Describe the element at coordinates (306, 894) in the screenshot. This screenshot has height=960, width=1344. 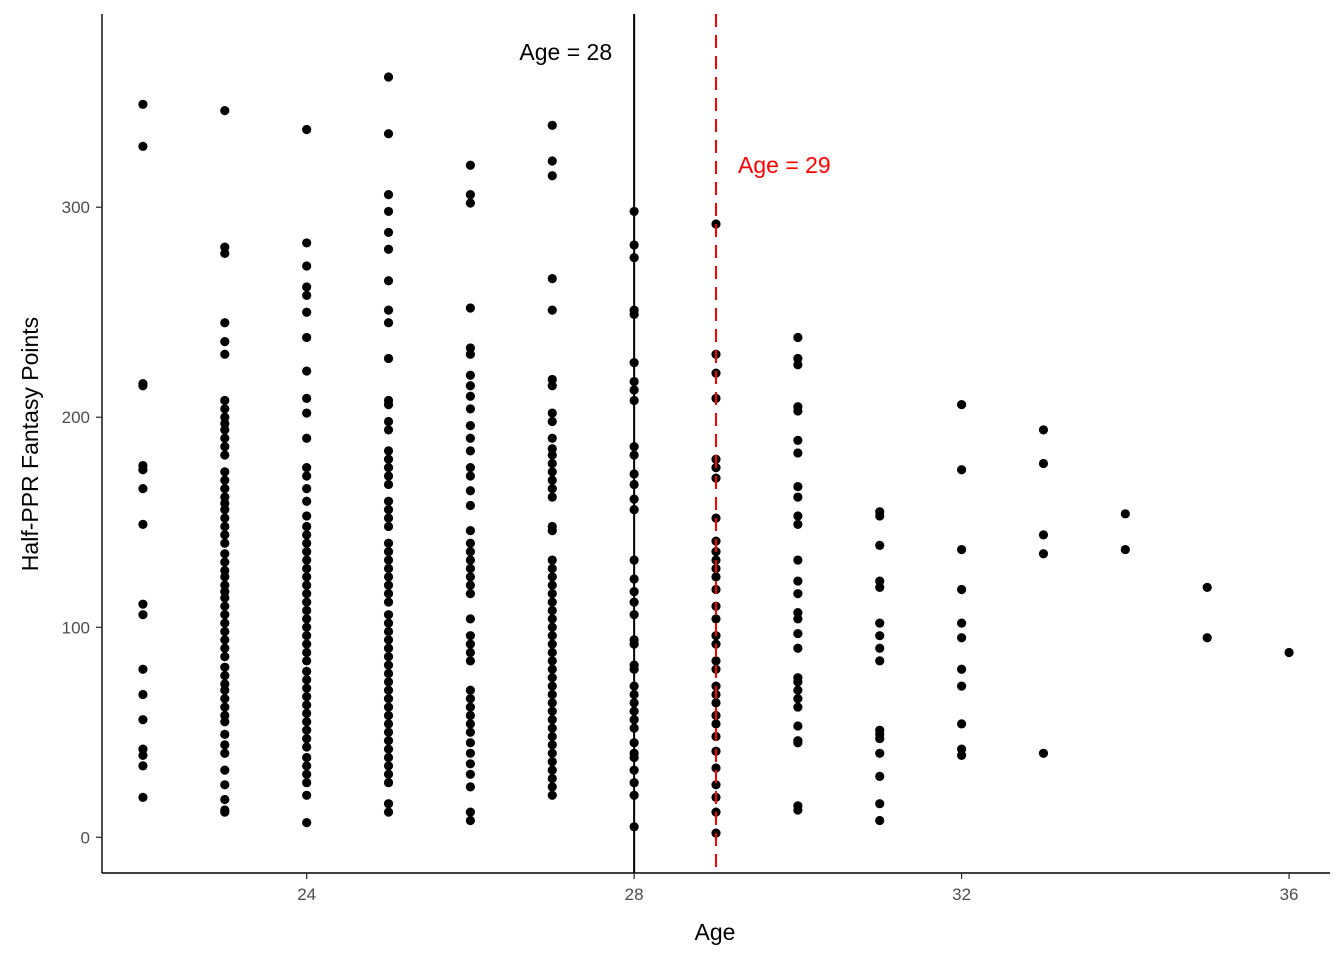
I see `x-tick-label: 24` at that location.